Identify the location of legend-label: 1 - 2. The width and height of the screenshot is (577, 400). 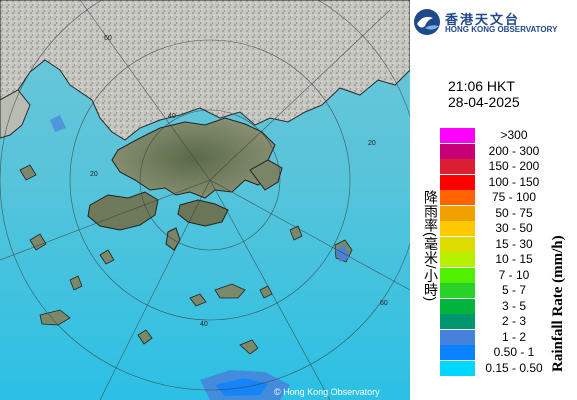
(513, 336).